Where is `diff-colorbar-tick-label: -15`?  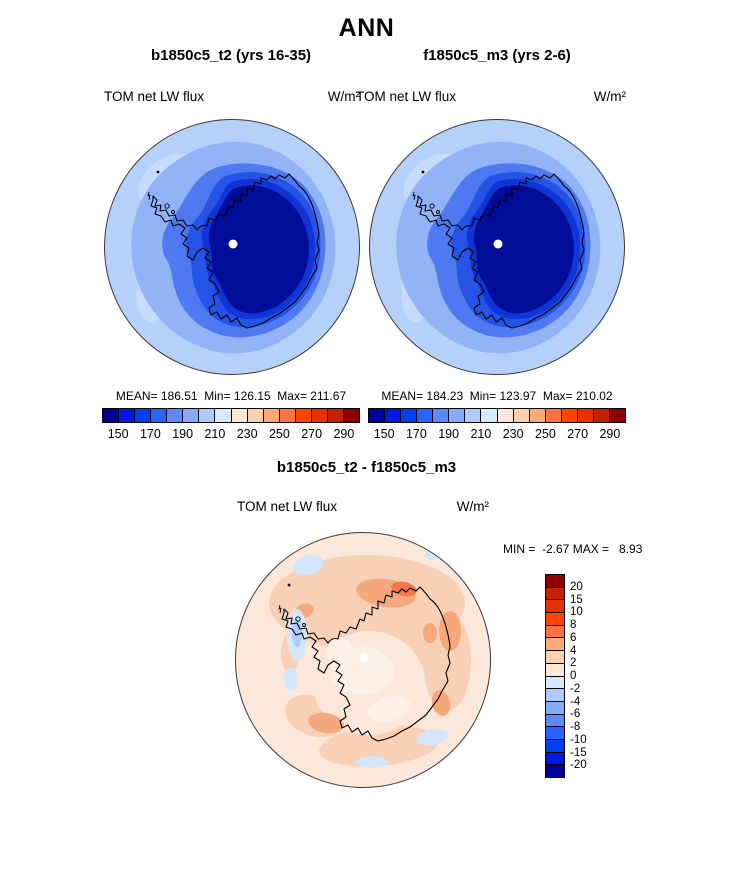 diff-colorbar-tick-label: -15 is located at coordinates (578, 752).